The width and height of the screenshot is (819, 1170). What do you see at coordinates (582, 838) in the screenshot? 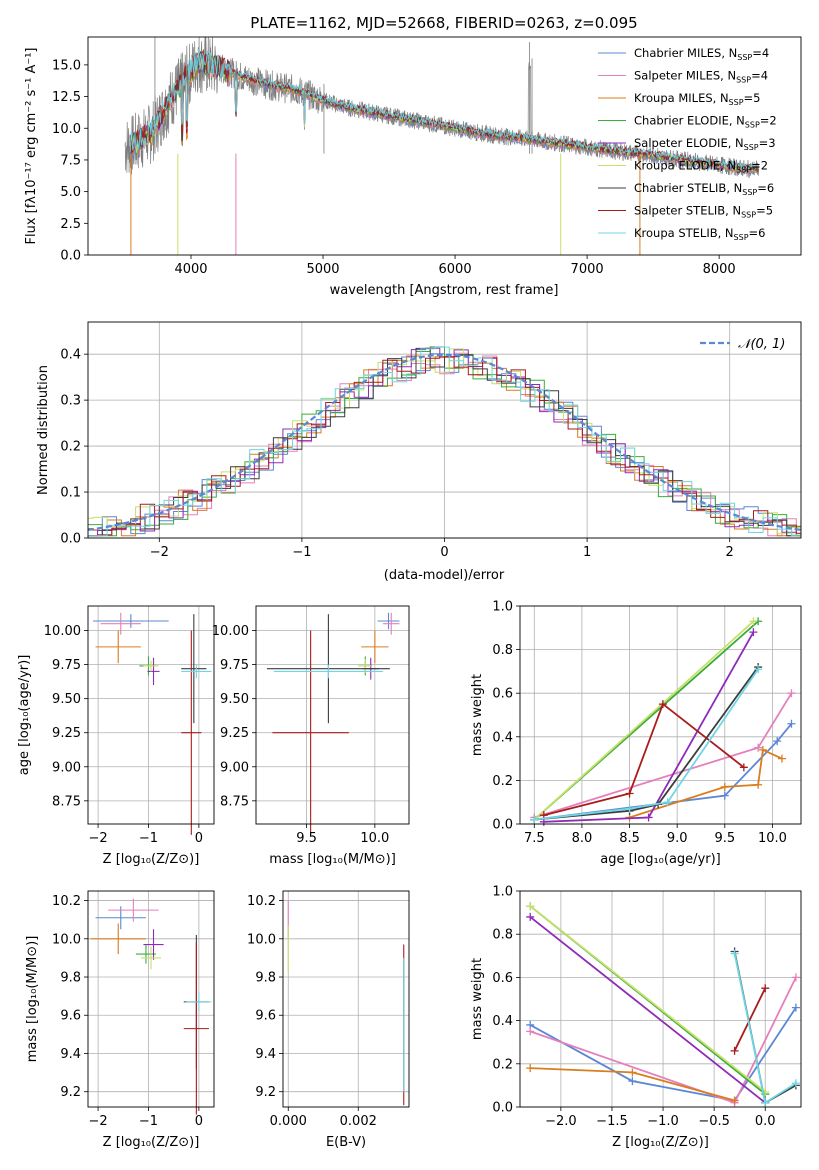
I see `x-tick-label: 8.0` at bounding box center [582, 838].